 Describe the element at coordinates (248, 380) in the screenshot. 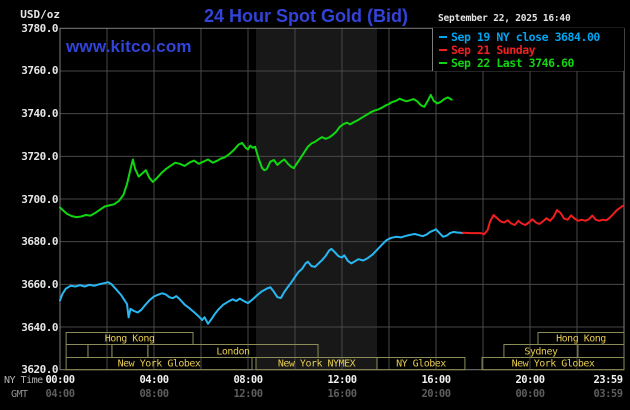

I see `x-tick-label-ny: 08:00` at that location.